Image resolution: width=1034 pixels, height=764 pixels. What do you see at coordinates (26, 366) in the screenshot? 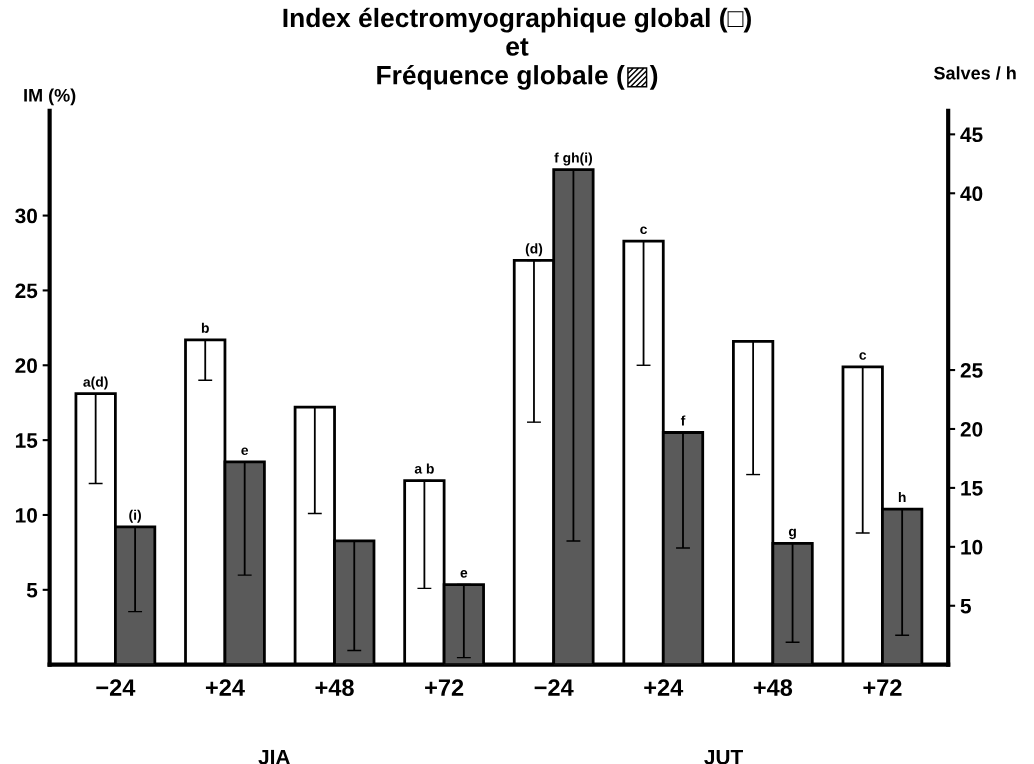
I see `y-tick-label: 20` at bounding box center [26, 366].